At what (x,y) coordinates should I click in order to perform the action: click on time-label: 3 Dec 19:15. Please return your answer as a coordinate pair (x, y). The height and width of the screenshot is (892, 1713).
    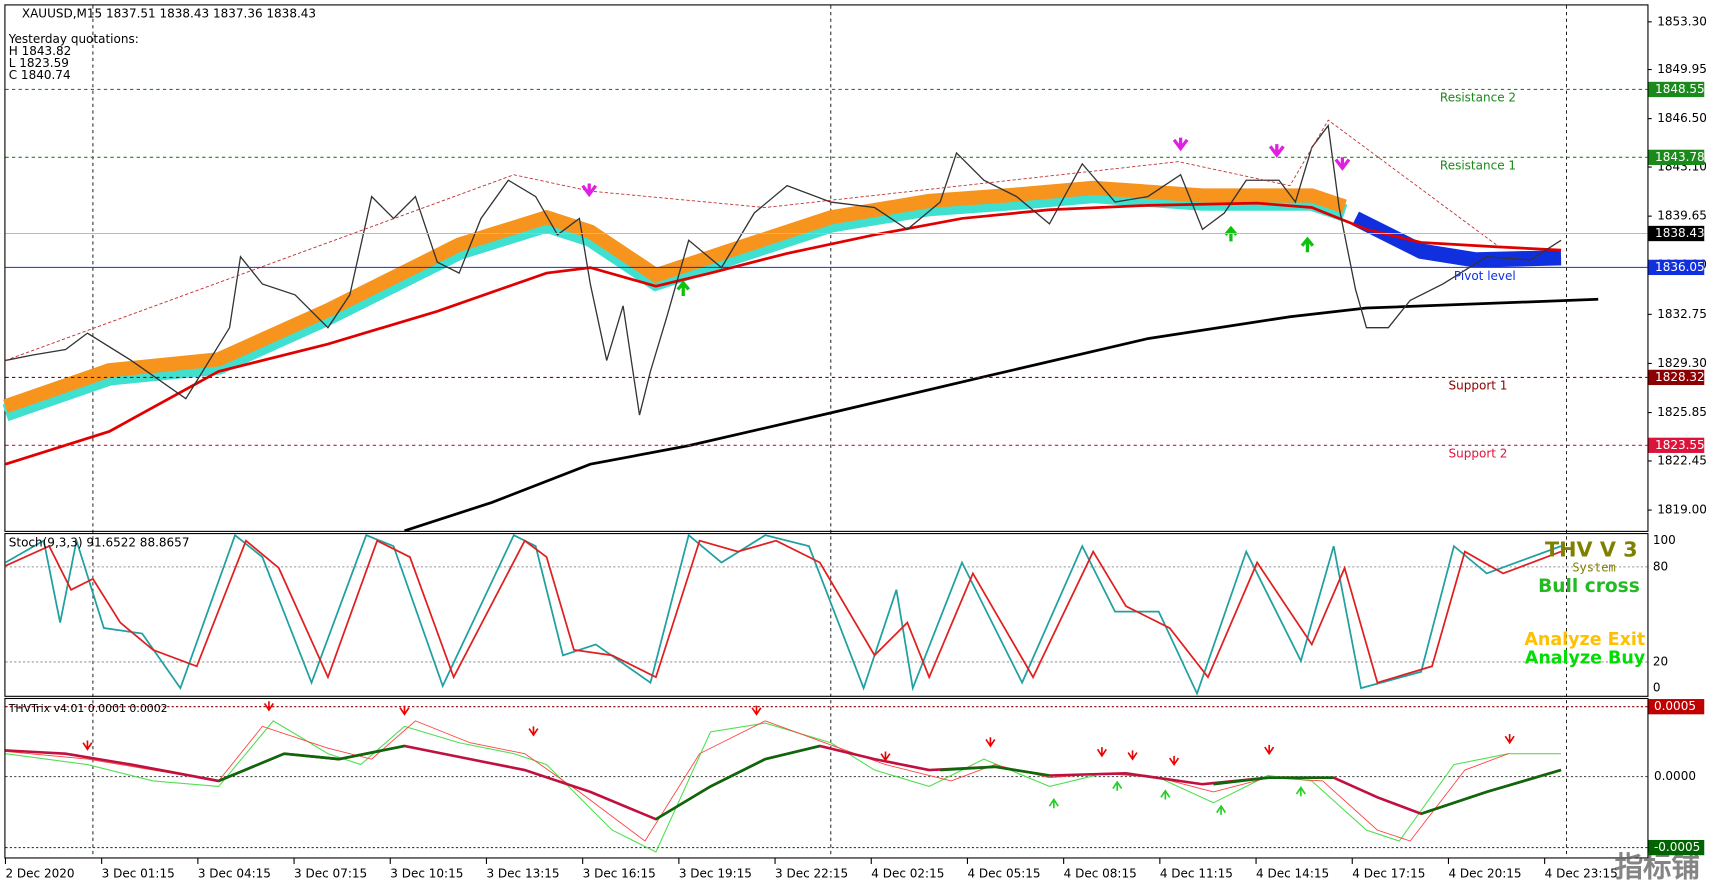
    Looking at the image, I should click on (715, 873).